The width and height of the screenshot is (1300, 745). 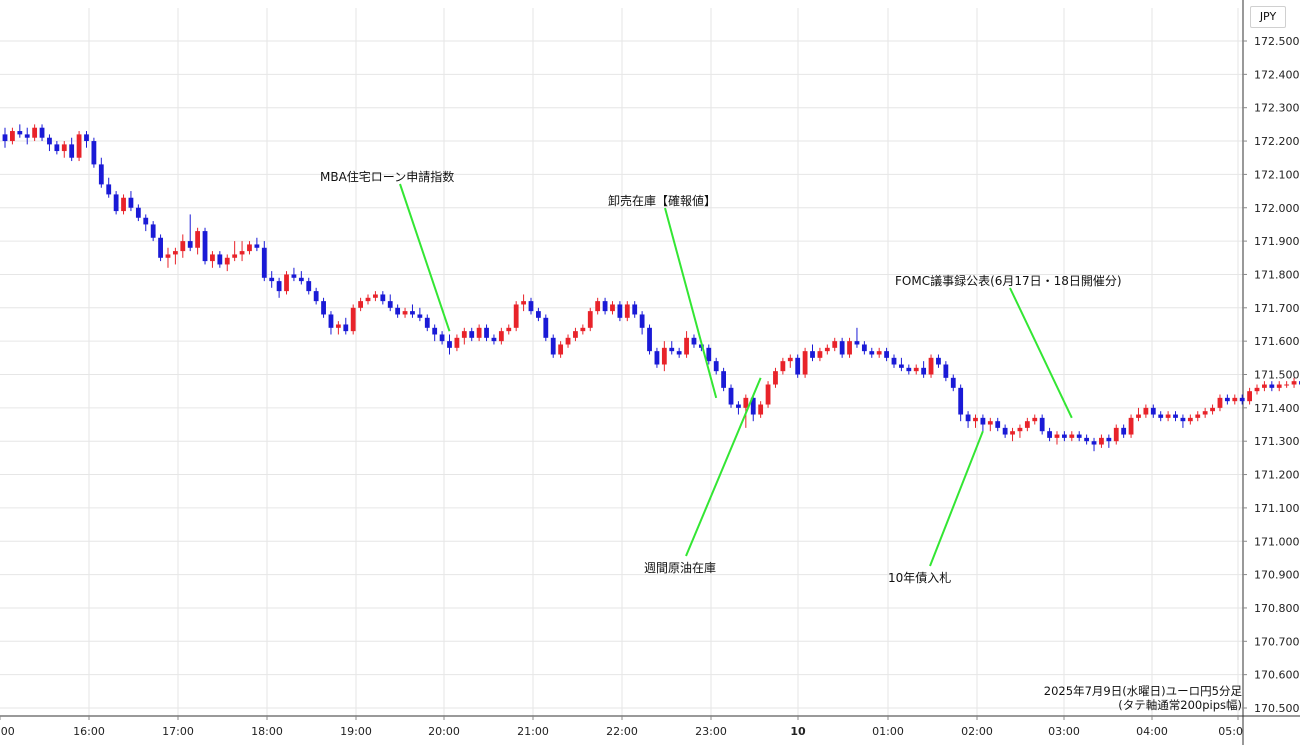 I want to click on y-tick-label: 171.800, so click(x=1277, y=274).